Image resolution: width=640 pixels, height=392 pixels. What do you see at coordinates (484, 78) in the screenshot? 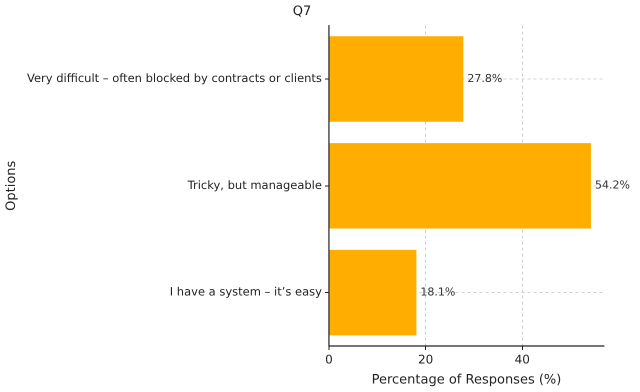
I see `data-label: 27.8%` at bounding box center [484, 78].